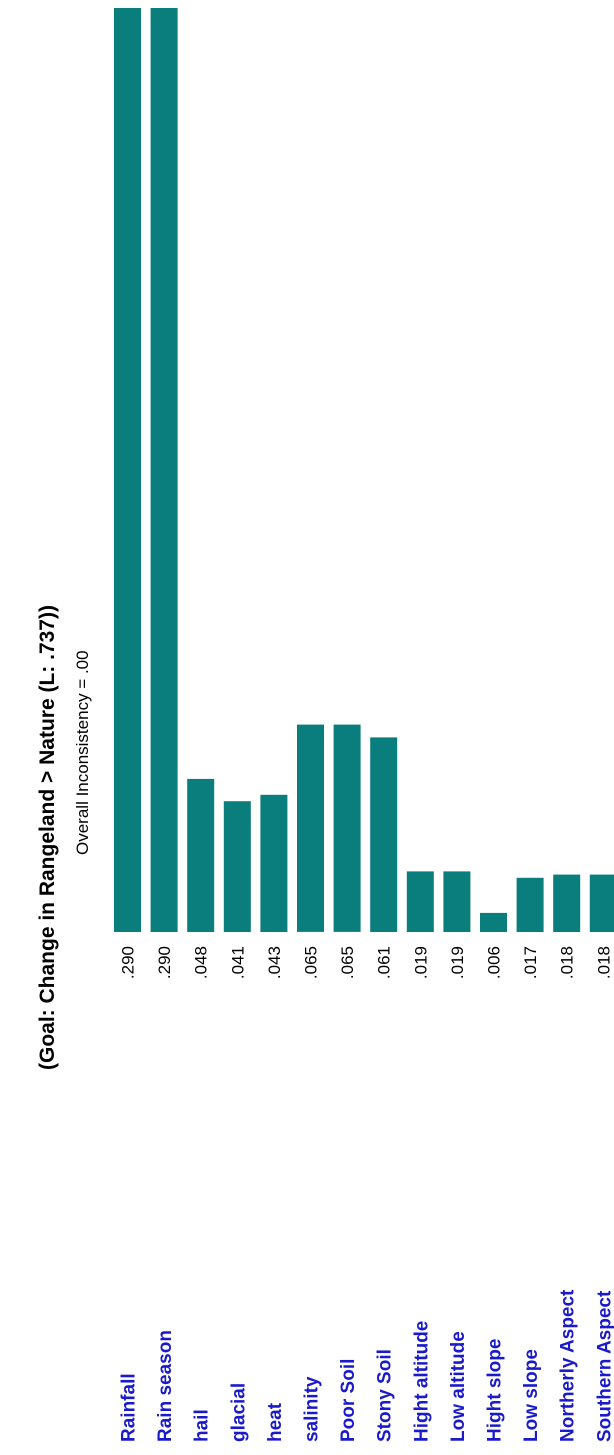 Image resolution: width=614 pixels, height=1455 pixels. What do you see at coordinates (385, 1395) in the screenshot?
I see `category-label-8: Stony Soil` at bounding box center [385, 1395].